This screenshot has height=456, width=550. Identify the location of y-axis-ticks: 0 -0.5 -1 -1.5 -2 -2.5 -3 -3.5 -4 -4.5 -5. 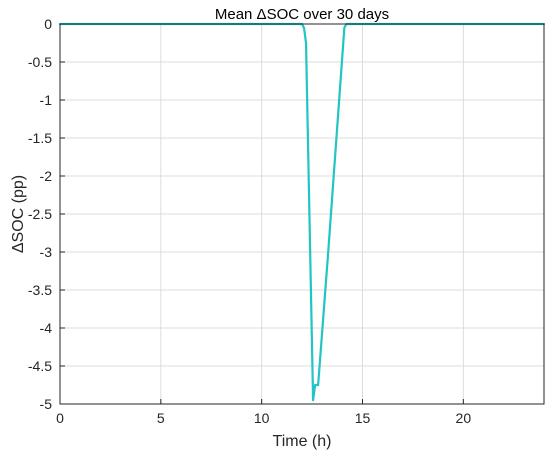
(46, 214).